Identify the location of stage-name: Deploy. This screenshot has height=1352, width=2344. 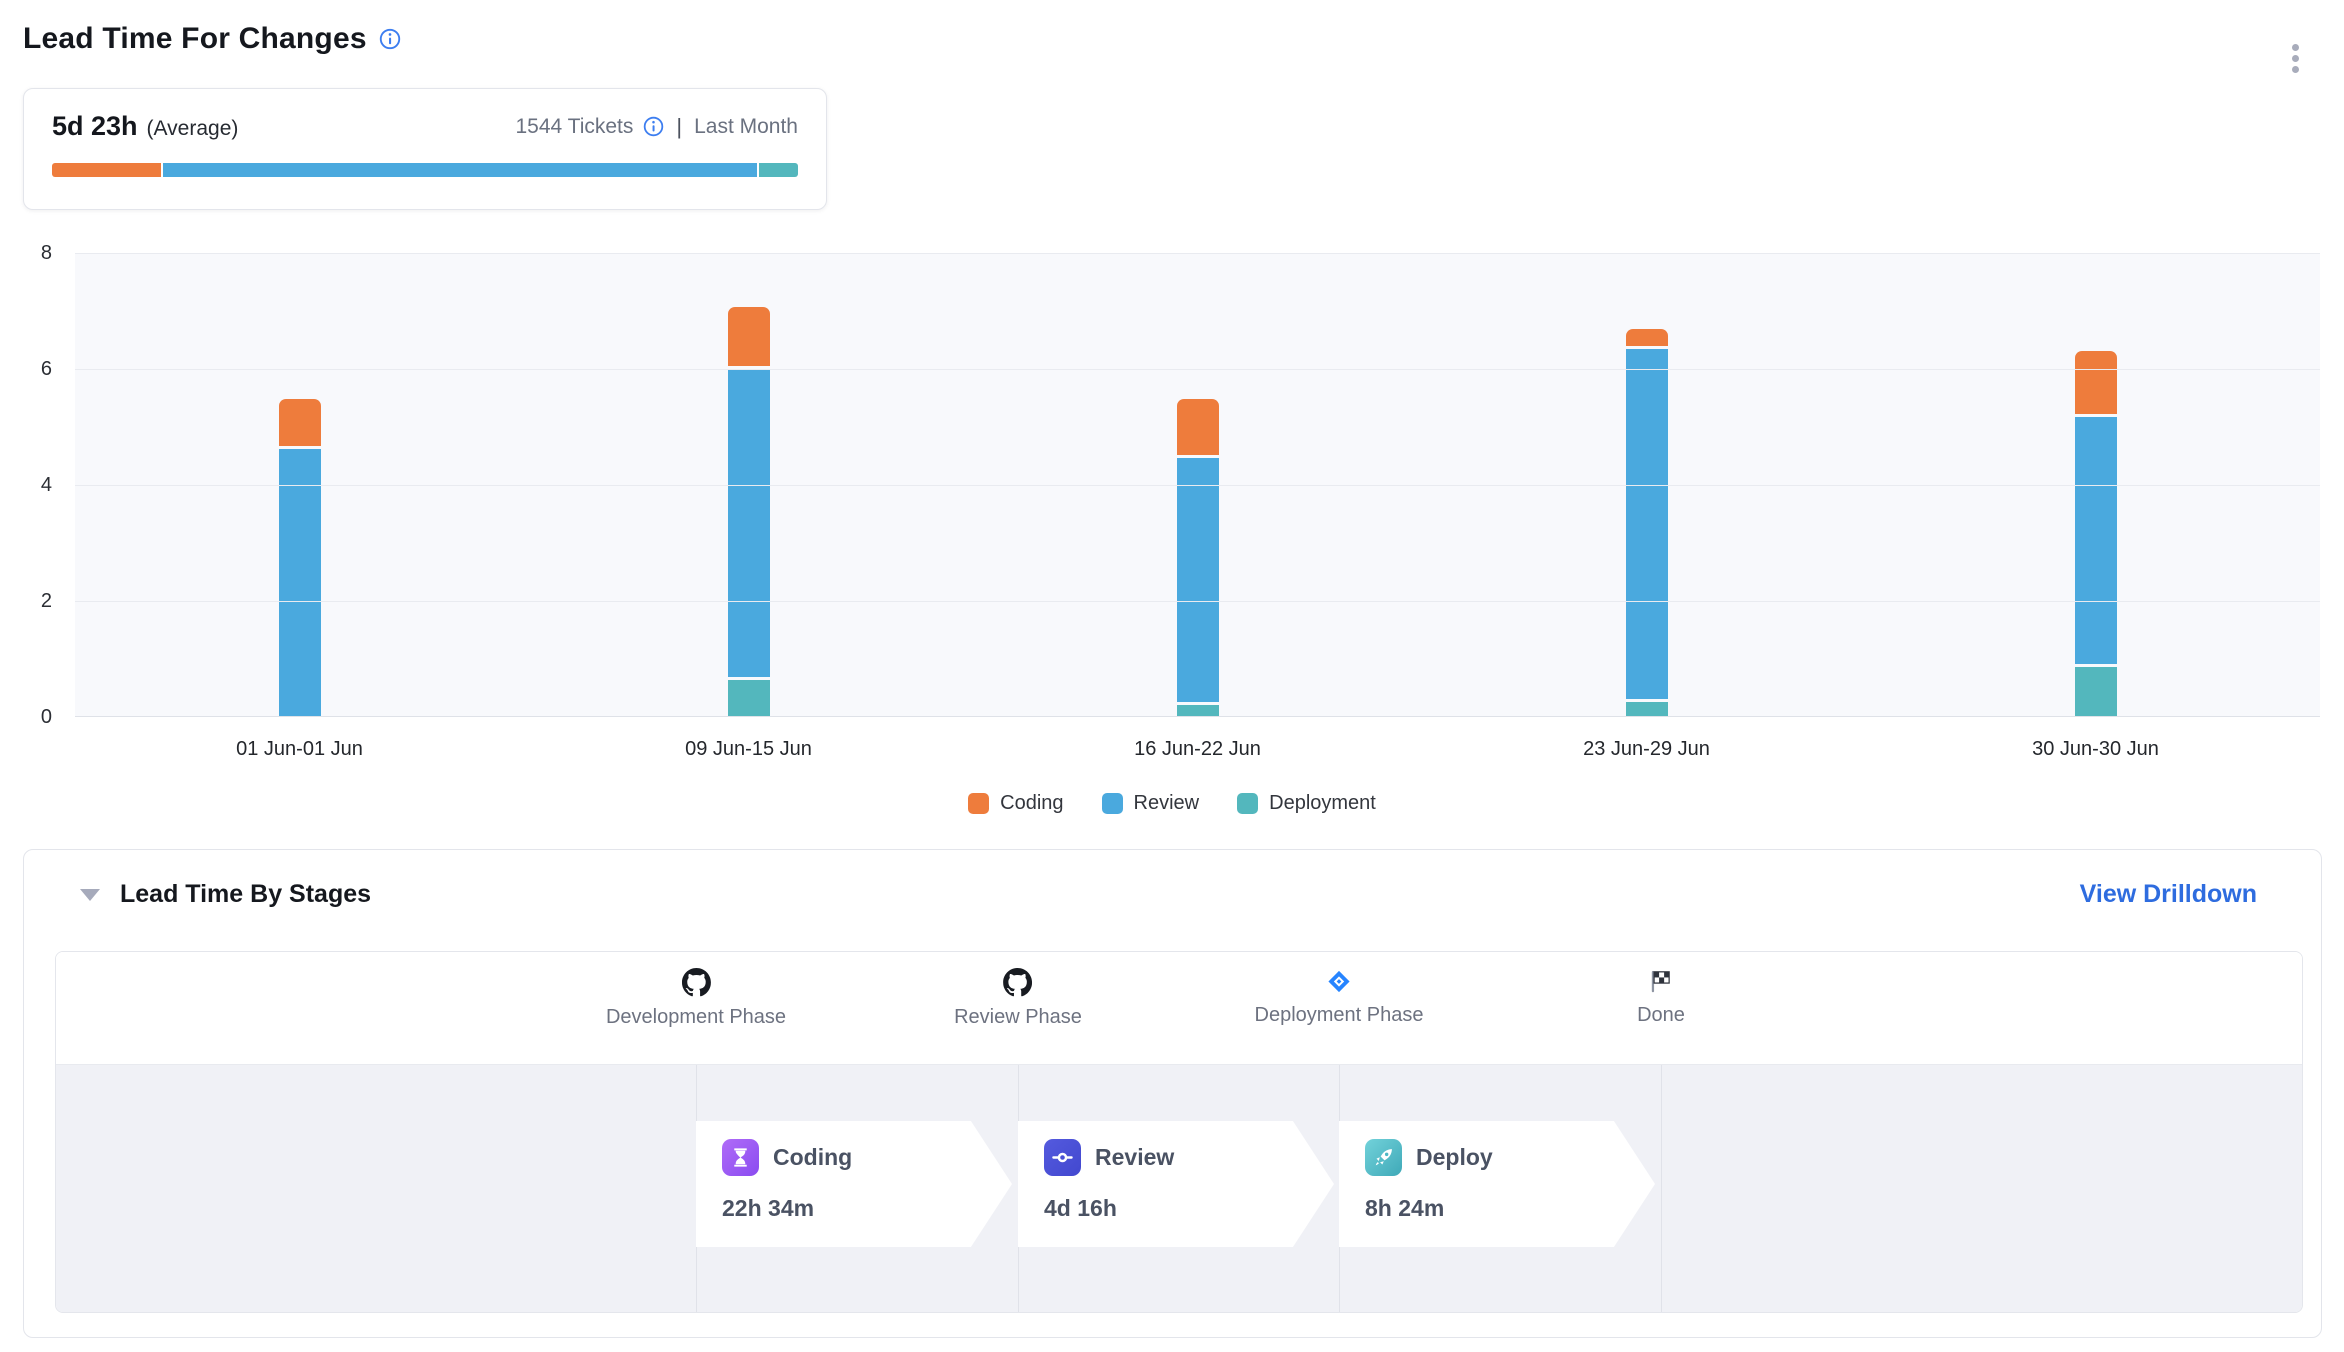
(1454, 1157).